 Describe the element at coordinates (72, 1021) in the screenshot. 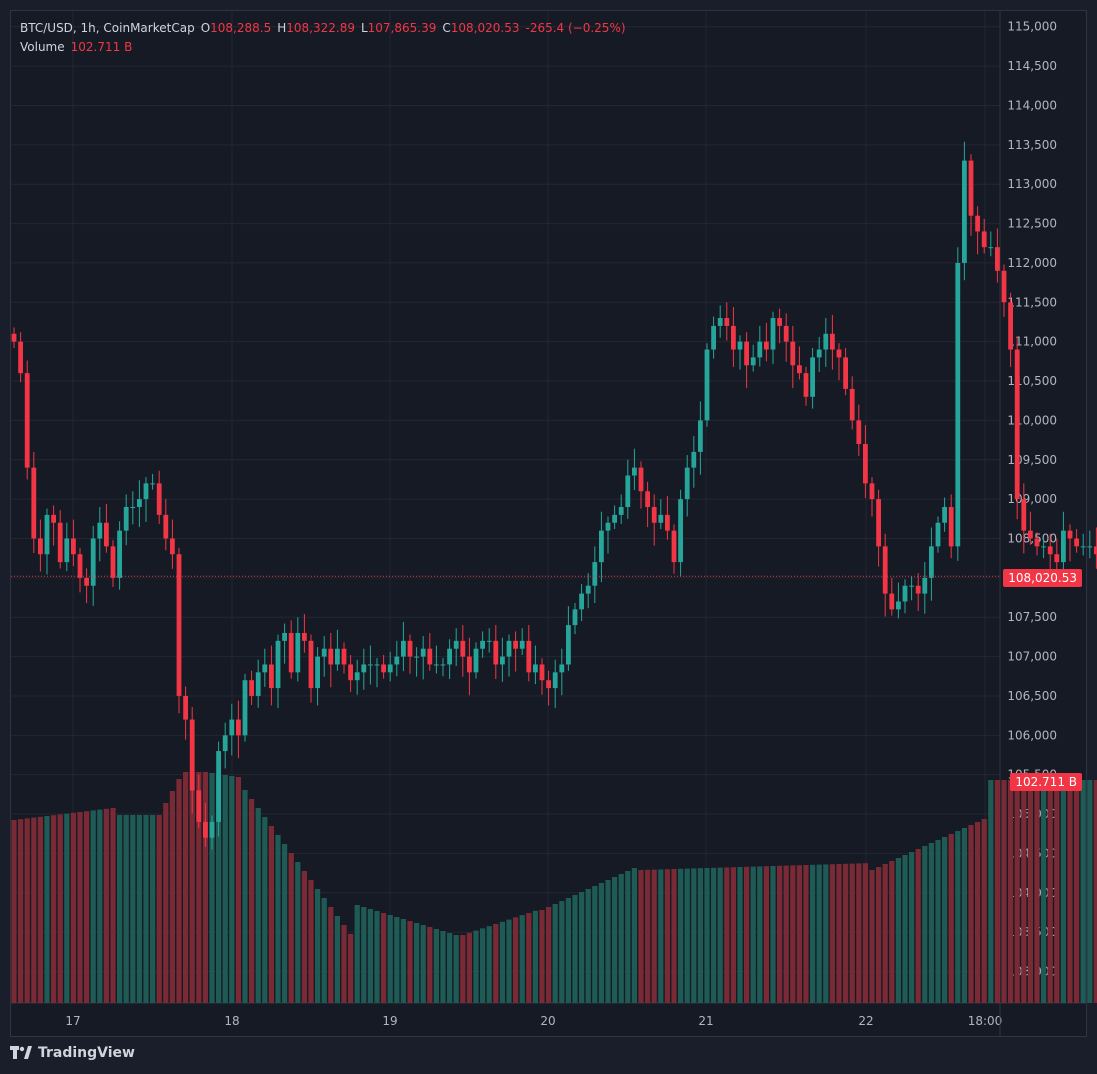

I see `x-tick-label: 17` at that location.